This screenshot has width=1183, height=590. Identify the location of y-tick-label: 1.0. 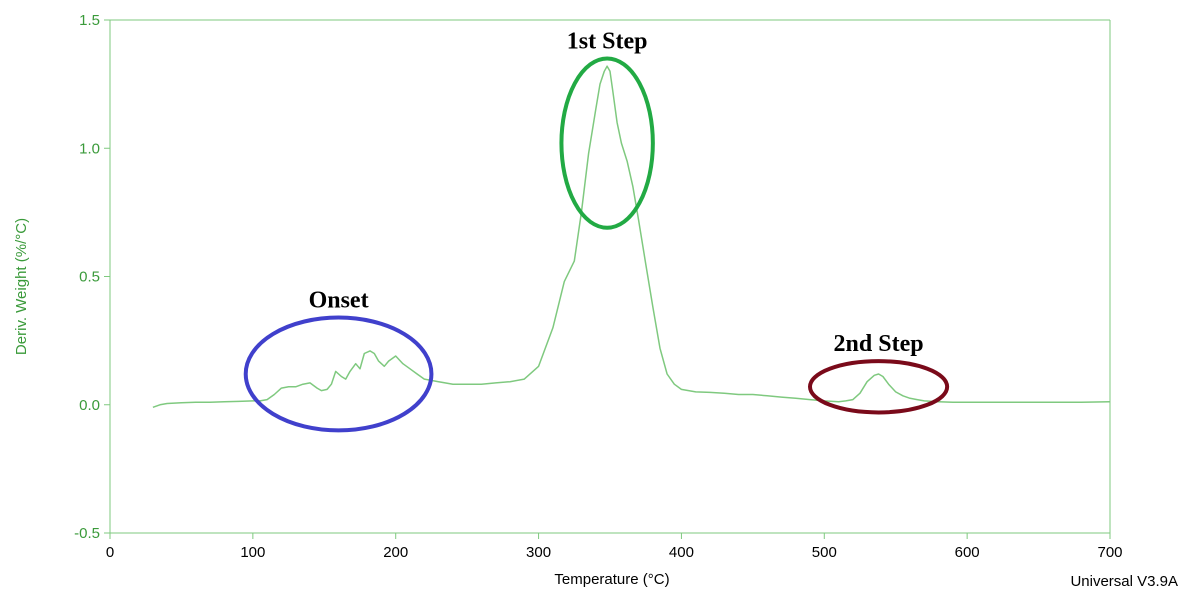
(89, 148).